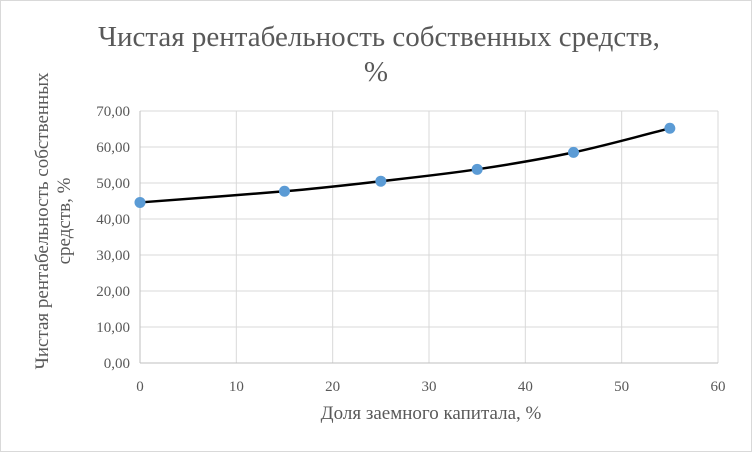 The height and width of the screenshot is (453, 752). Describe the element at coordinates (621, 387) in the screenshot. I see `x-tick-label: 50` at that location.